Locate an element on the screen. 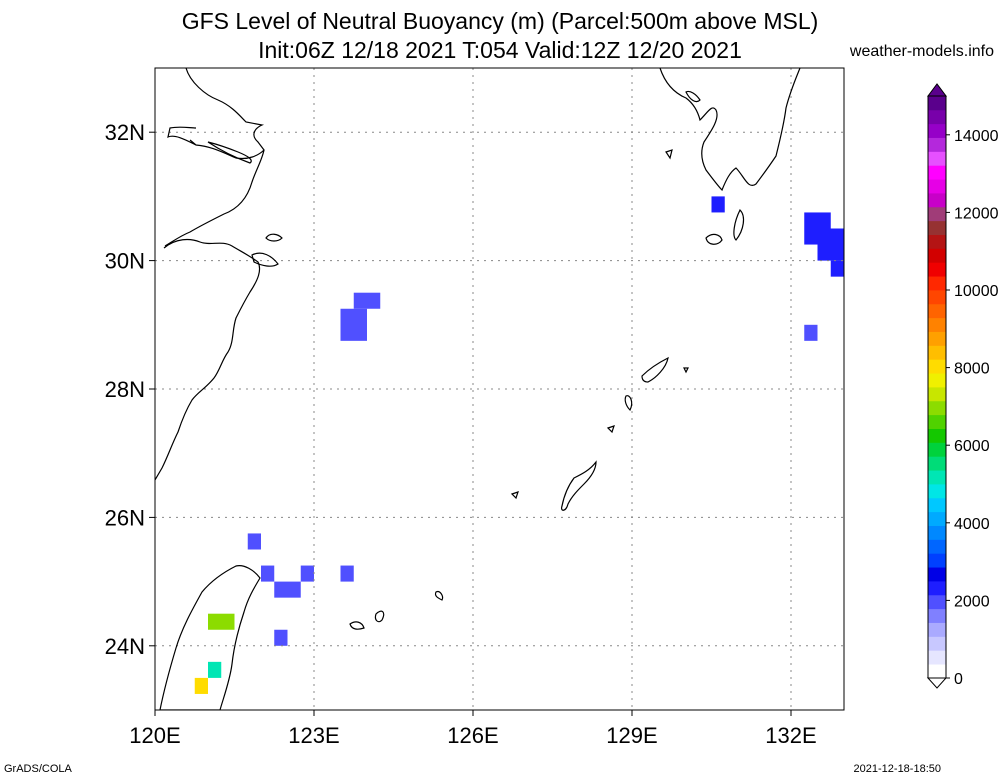 The width and height of the screenshot is (1000, 779). coast-zhoushan is located at coordinates (267, 250).